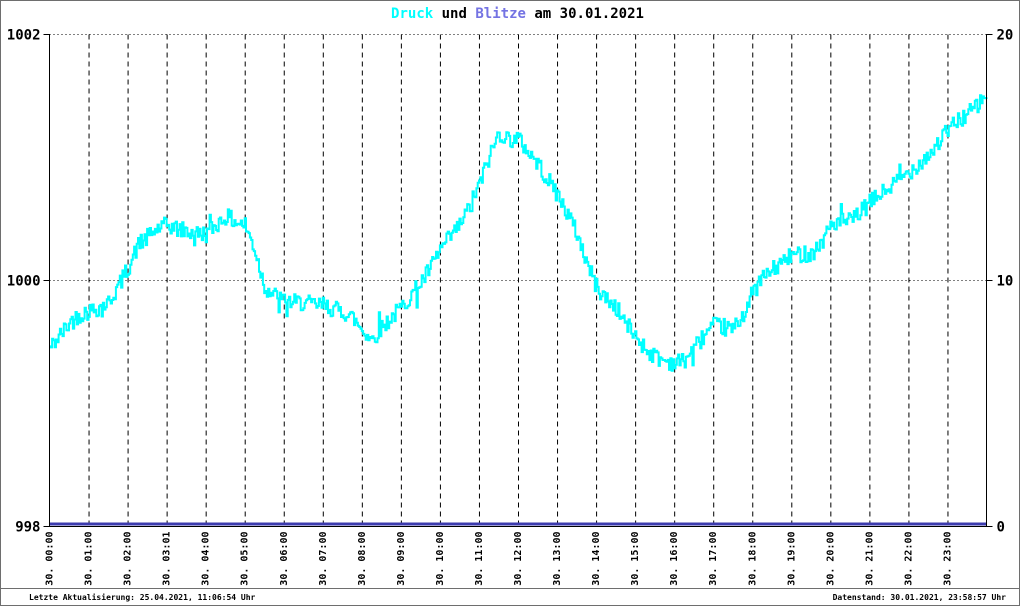  I want to click on x-axis-label: 30. 07:00, so click(323, 559).